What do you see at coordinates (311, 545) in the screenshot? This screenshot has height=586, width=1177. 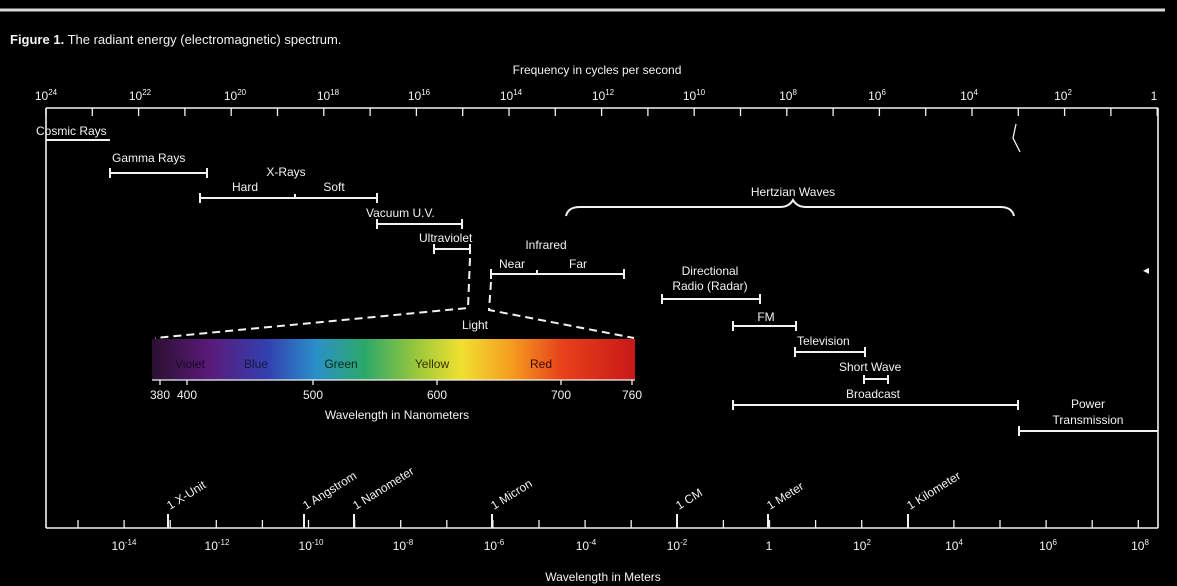 I see `wavelength-tick-label: 10⁻¹⁰` at bounding box center [311, 545].